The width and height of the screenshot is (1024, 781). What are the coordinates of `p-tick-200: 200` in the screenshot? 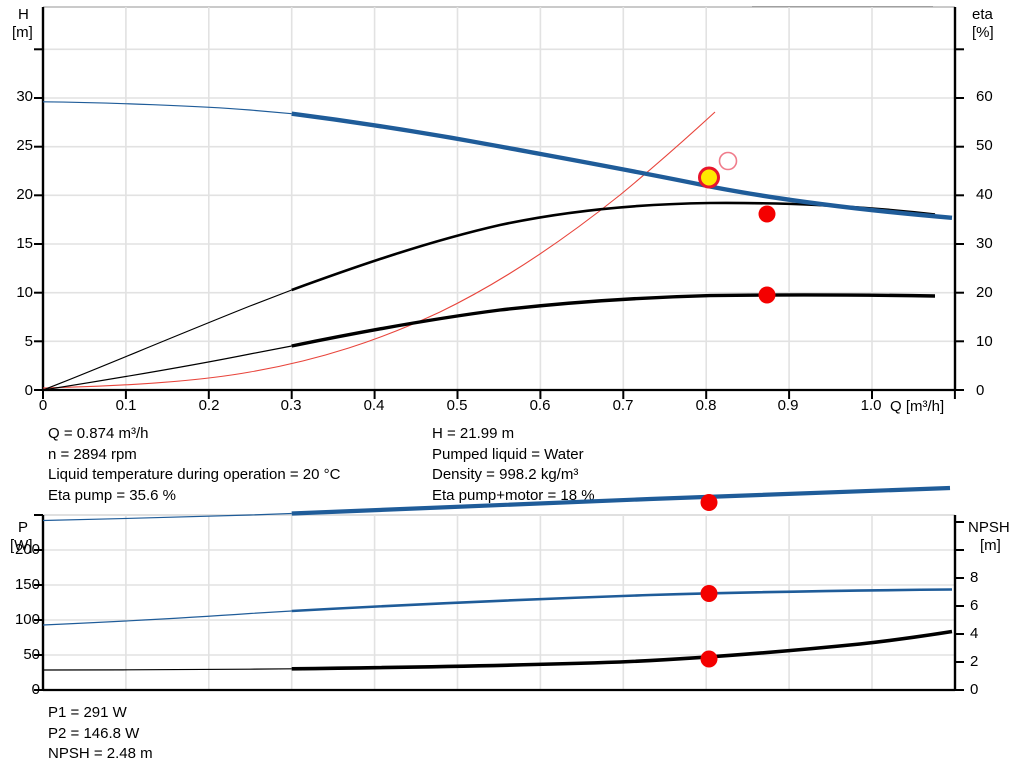 It's located at (27, 549).